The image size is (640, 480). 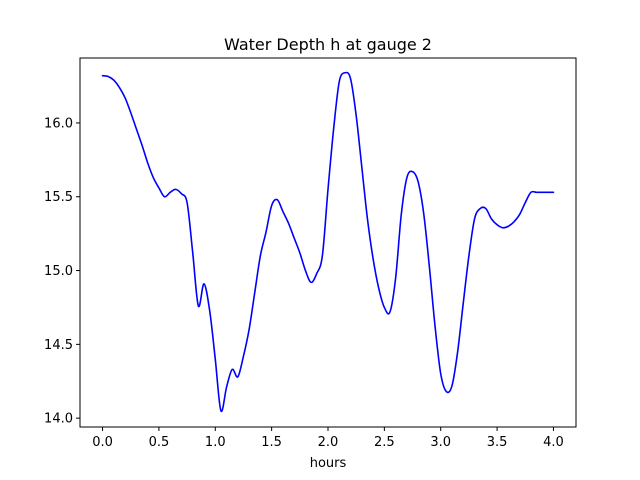 I want to click on x-tick-label: 2.0, so click(x=328, y=442).